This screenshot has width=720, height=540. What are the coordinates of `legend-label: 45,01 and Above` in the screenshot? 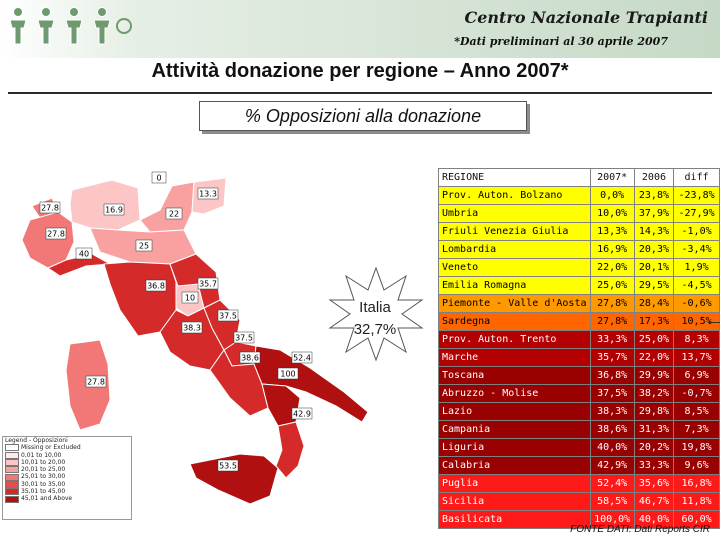 It's located at (47, 499).